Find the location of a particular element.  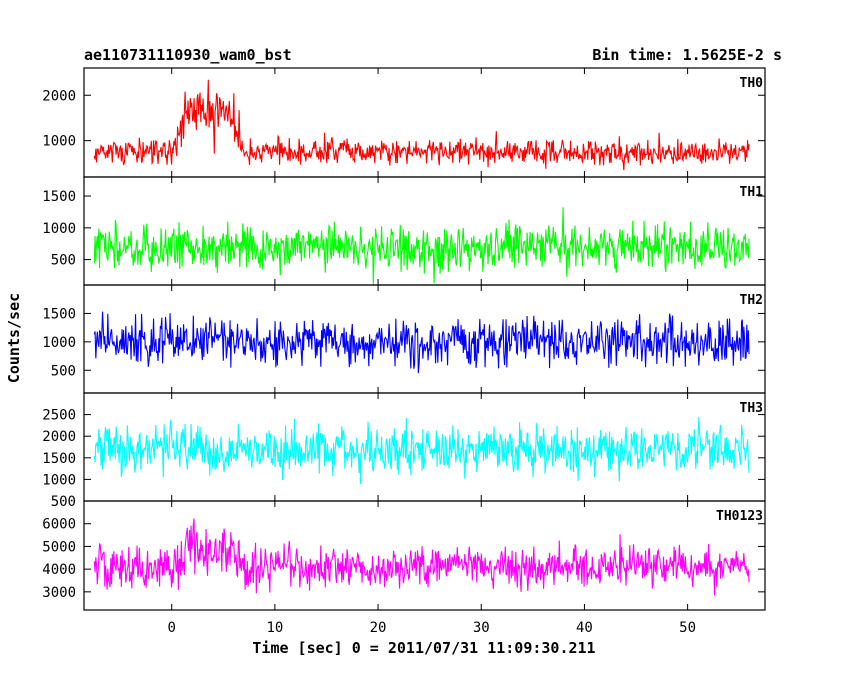

panel-label-th3: TH3 is located at coordinates (751, 408).